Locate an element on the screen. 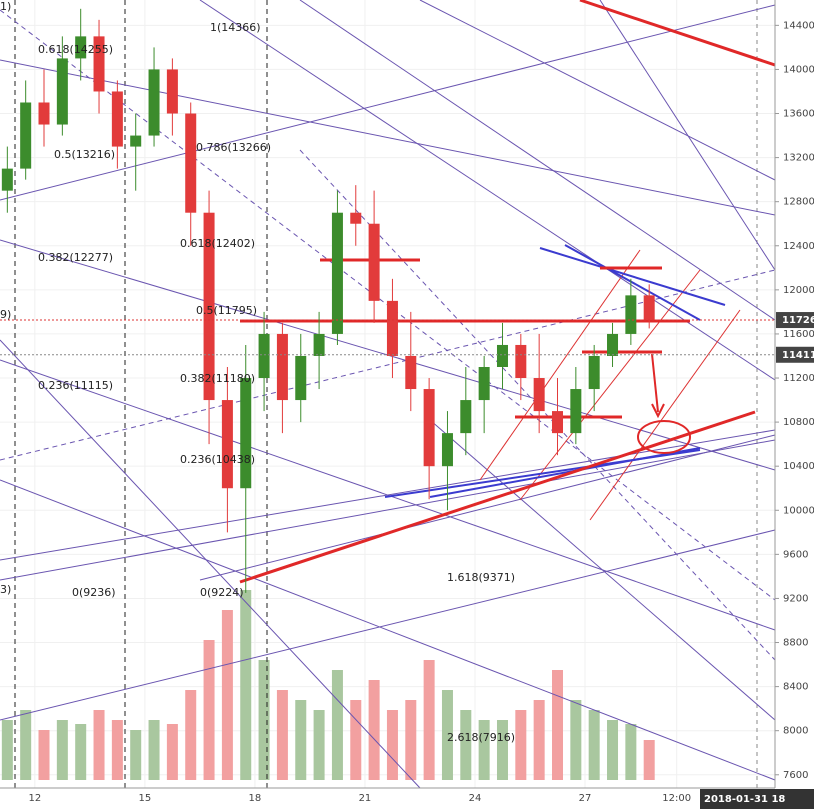  annotation: 0.5(13216) is located at coordinates (84, 154).